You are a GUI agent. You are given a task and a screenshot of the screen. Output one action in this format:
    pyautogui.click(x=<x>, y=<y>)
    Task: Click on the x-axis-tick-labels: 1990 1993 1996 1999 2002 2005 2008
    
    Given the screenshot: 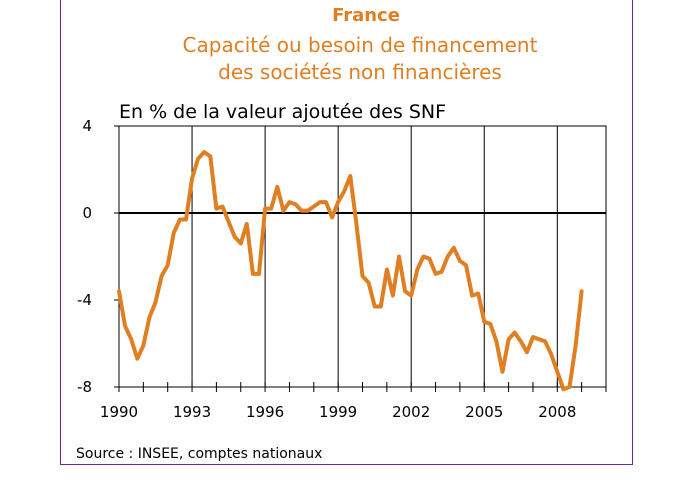 What is the action you would take?
    pyautogui.click(x=338, y=412)
    